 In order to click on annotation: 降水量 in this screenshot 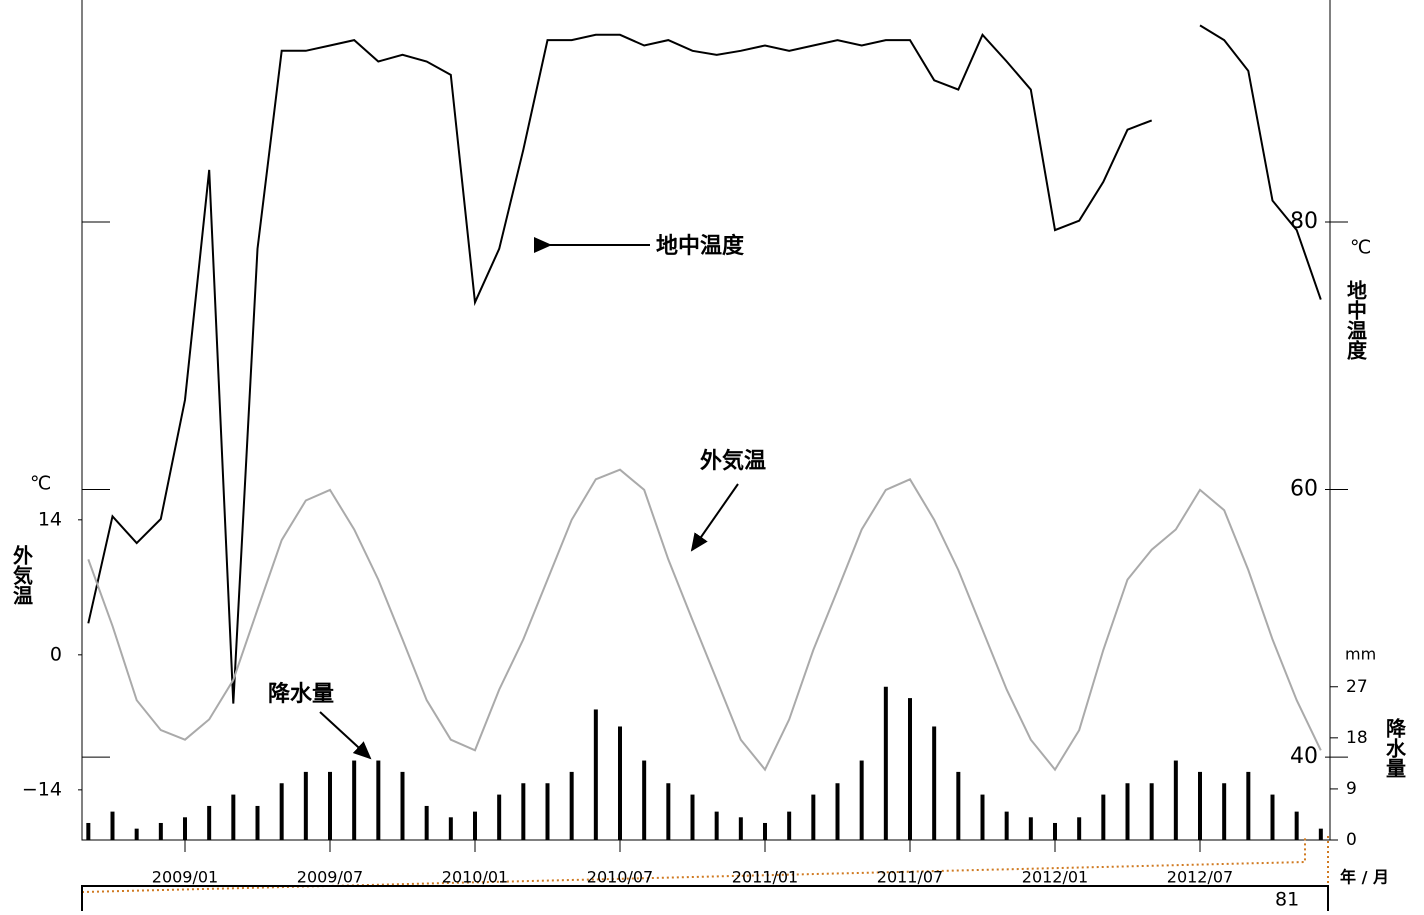, I will do `click(301, 694)`.